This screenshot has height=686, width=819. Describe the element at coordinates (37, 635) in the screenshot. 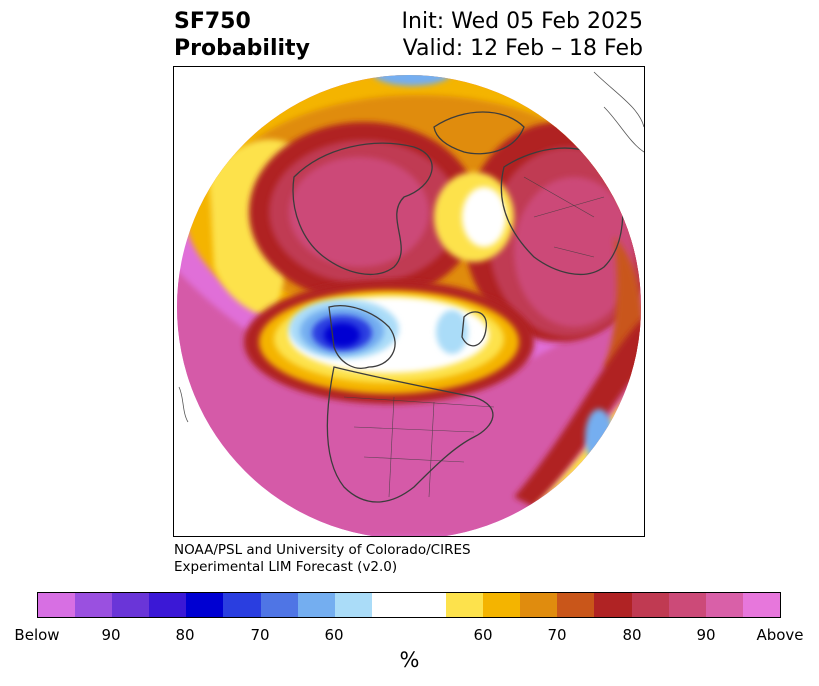

I see `tick-label: Below` at that location.